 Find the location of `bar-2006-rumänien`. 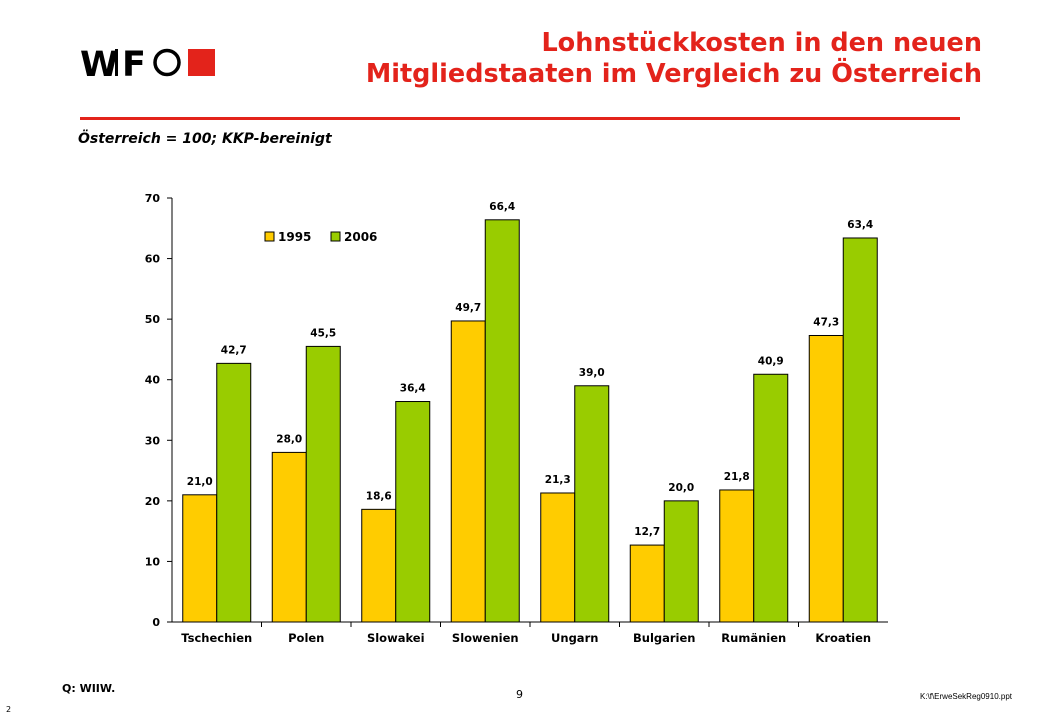

bar-2006-rumänien is located at coordinates (771, 498).